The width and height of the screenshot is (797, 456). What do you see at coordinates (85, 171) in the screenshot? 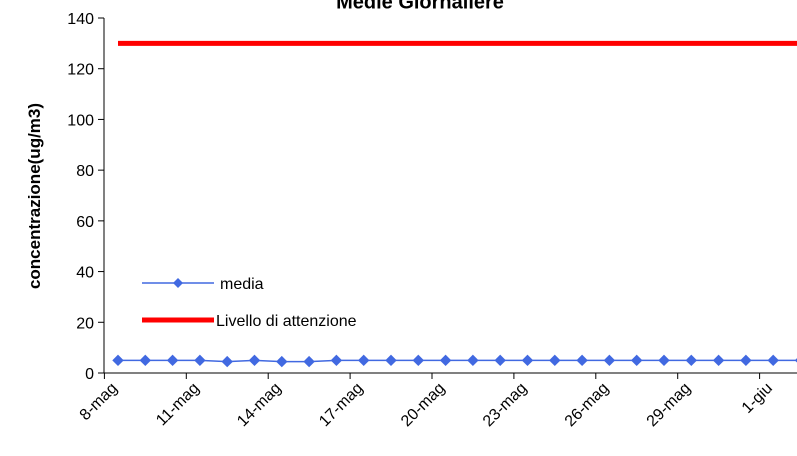
I see `y-tick-label: 80` at bounding box center [85, 171].